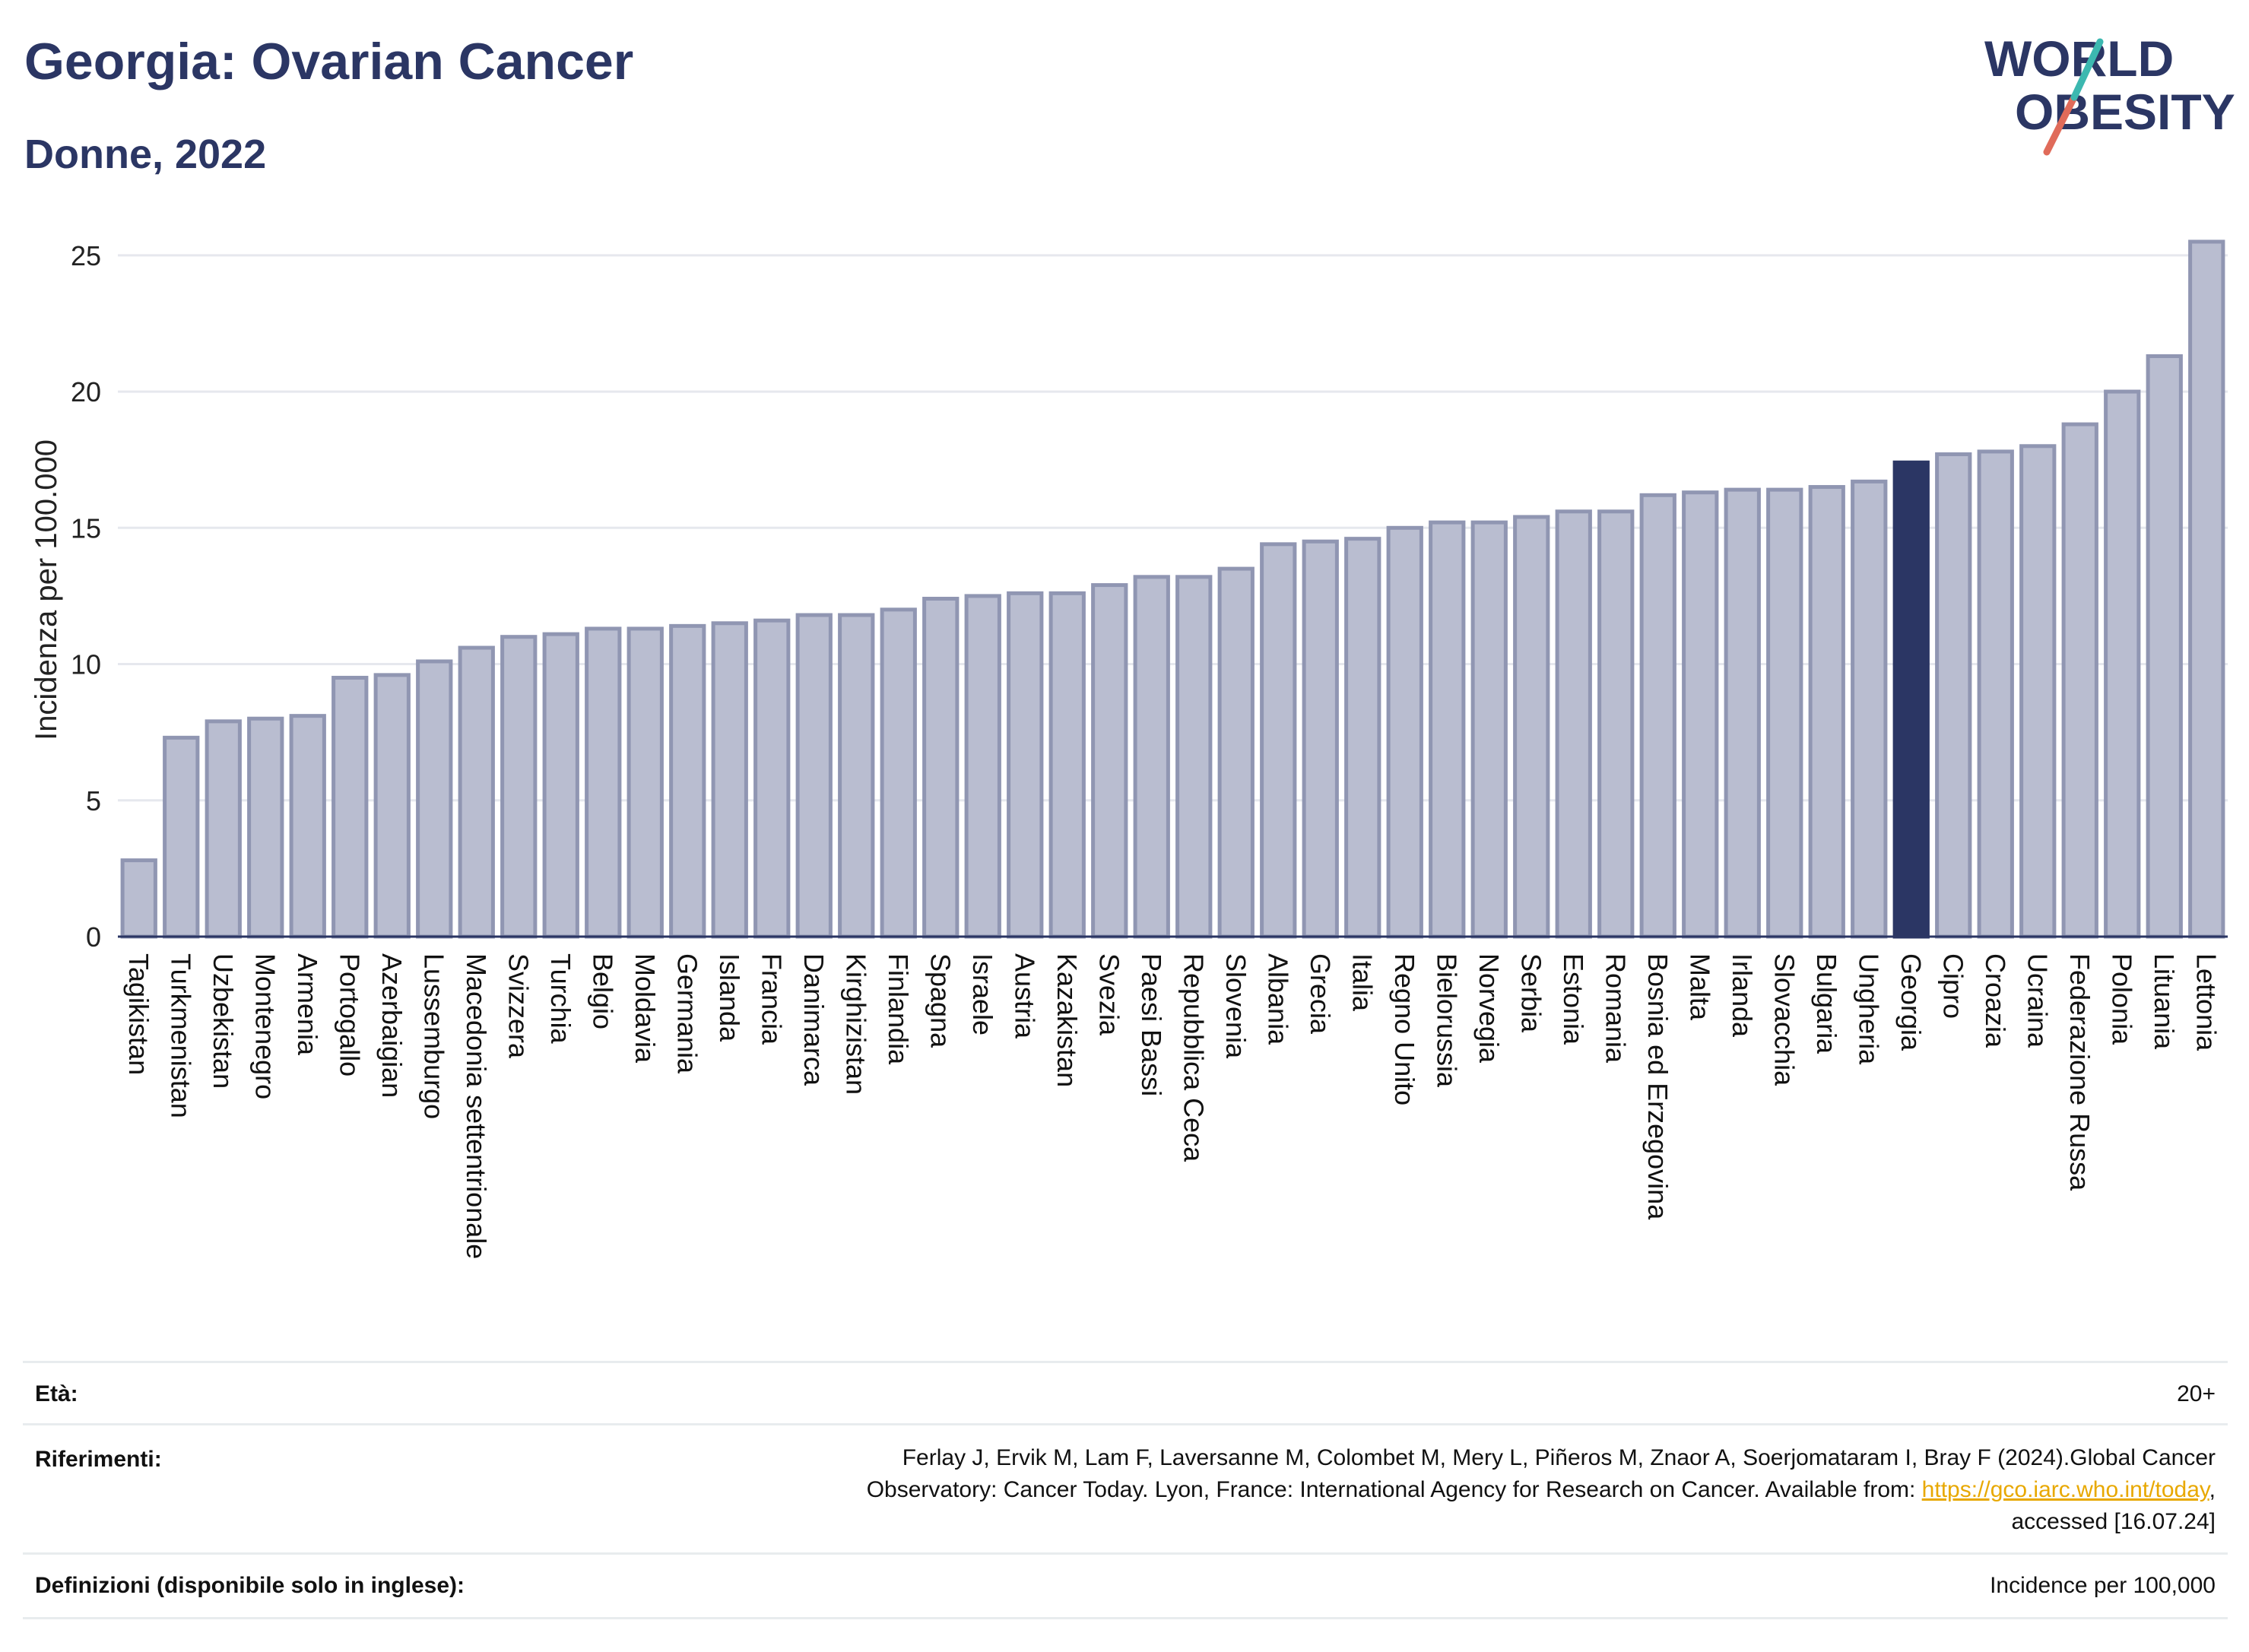  Describe the element at coordinates (93, 937) in the screenshot. I see `y-tick-label: 0` at that location.